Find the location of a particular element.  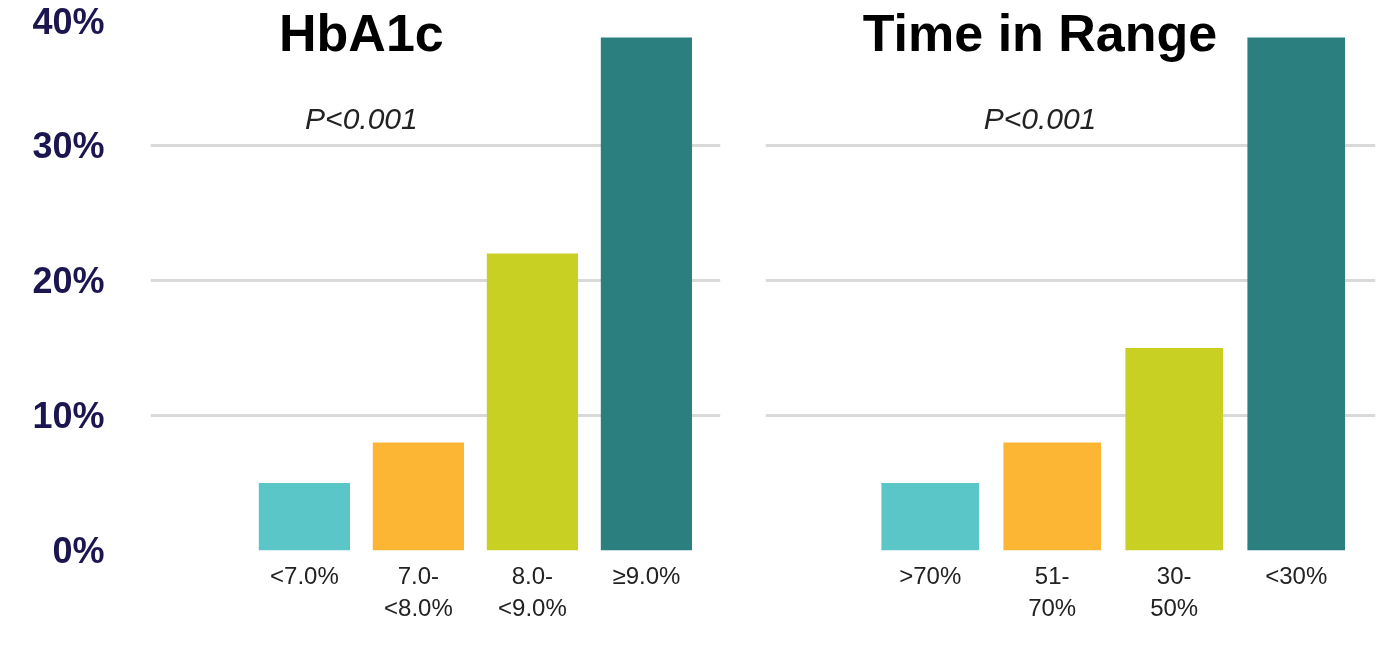

y-tick-label: 40% is located at coordinates (68, 21).